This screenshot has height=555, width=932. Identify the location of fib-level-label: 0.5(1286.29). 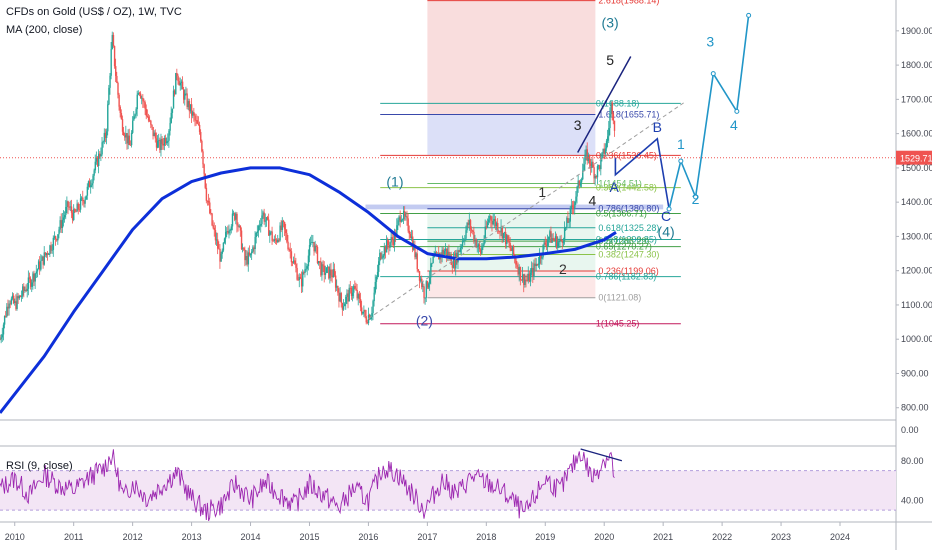
(623, 241).